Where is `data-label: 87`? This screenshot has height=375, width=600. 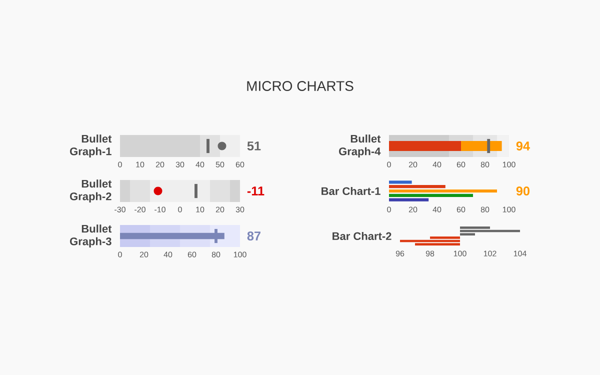 data-label: 87 is located at coordinates (253, 236).